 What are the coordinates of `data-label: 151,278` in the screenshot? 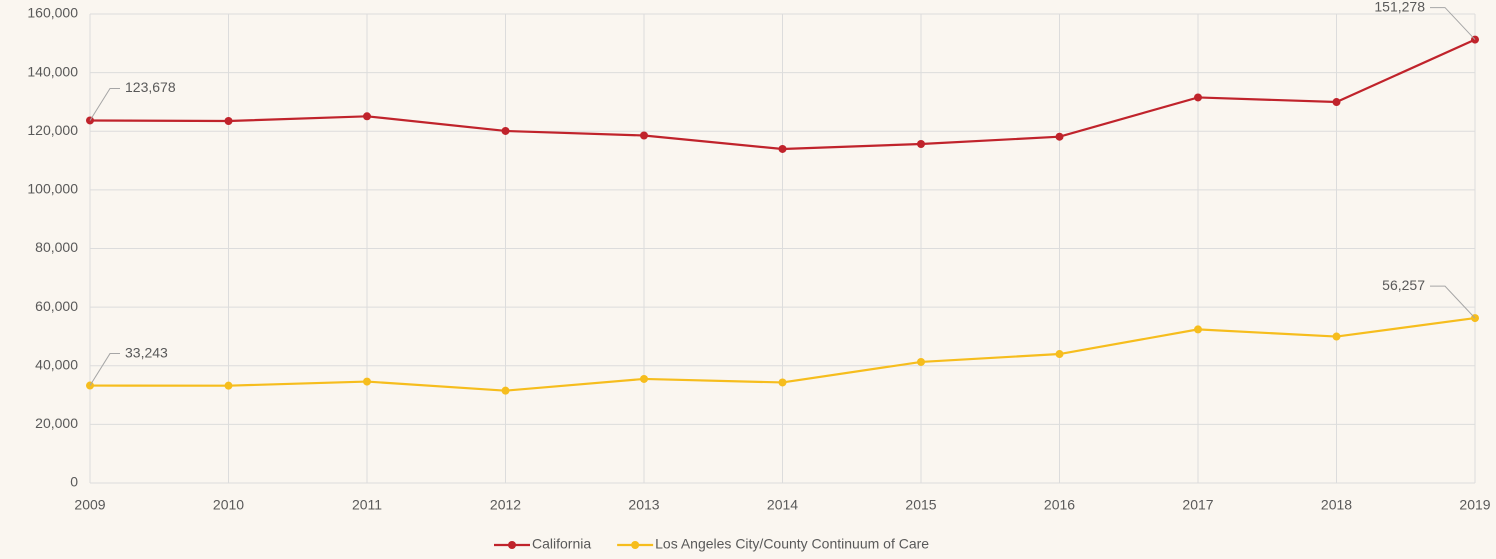 It's located at (1399, 7).